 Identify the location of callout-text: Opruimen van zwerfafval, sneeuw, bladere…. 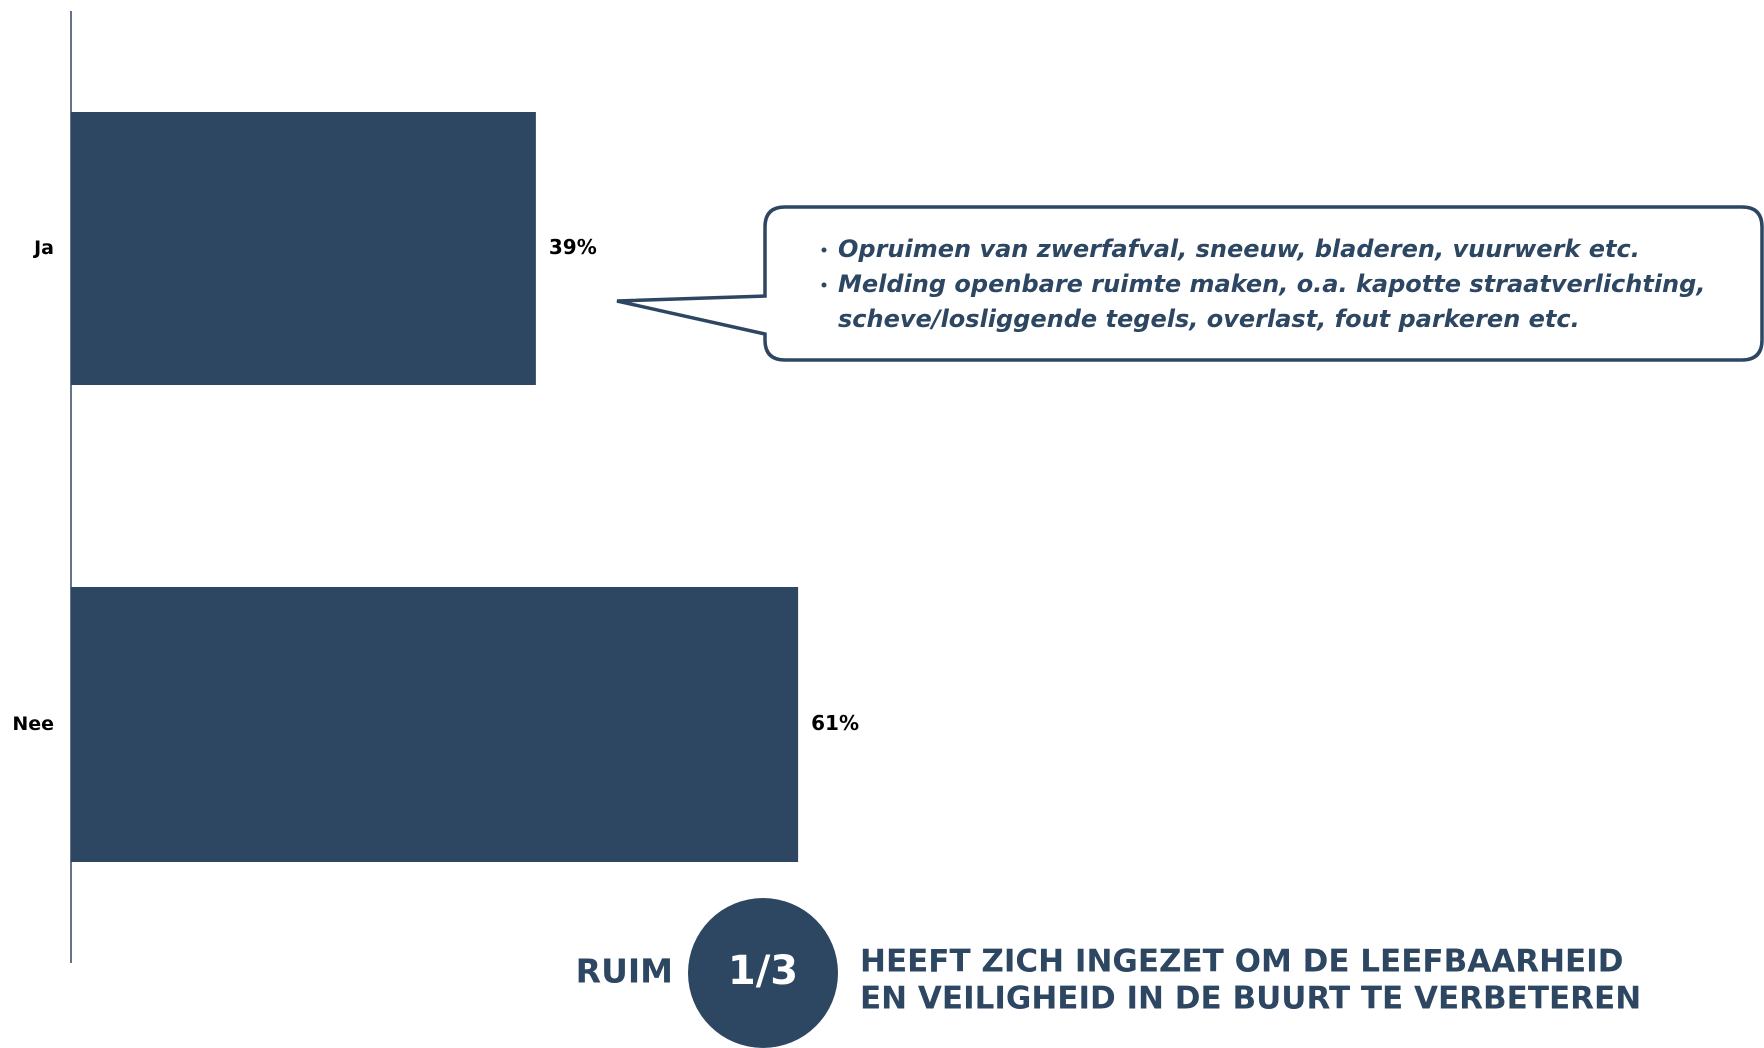
(1239, 249).